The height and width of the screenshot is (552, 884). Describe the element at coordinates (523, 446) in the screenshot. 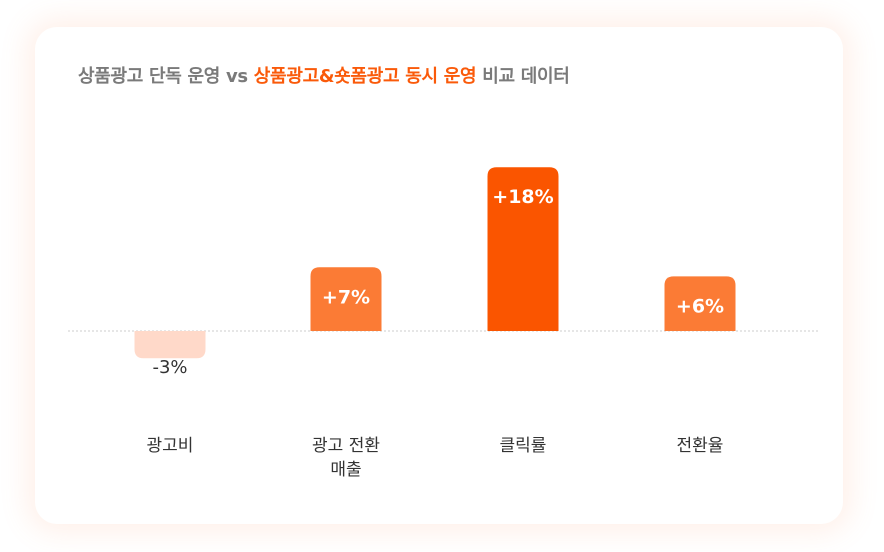

I see `category-label-2: 클릭률` at that location.